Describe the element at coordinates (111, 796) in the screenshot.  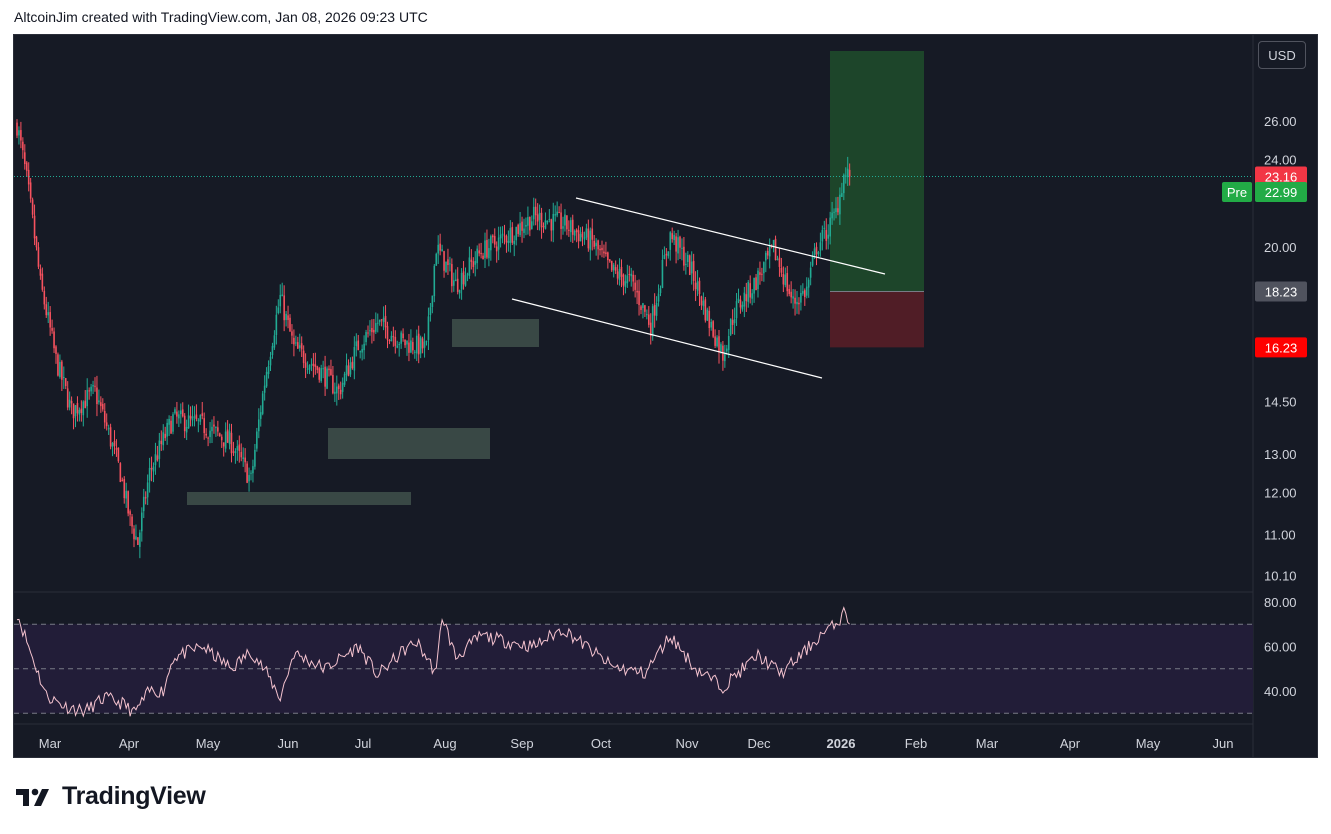
I see `tradingview-logo: TradingView` at that location.